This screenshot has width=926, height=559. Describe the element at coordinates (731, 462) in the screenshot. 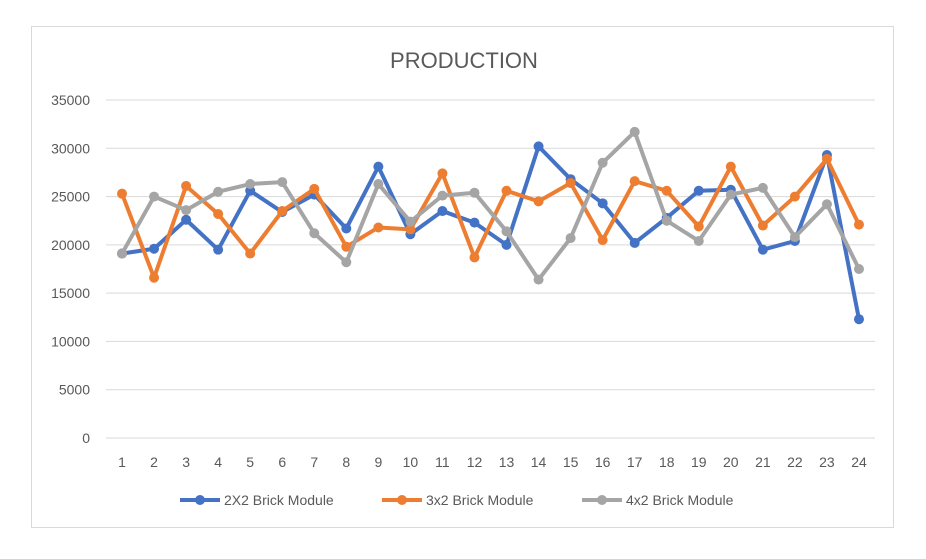

I see `x-tick-label: 20` at that location.